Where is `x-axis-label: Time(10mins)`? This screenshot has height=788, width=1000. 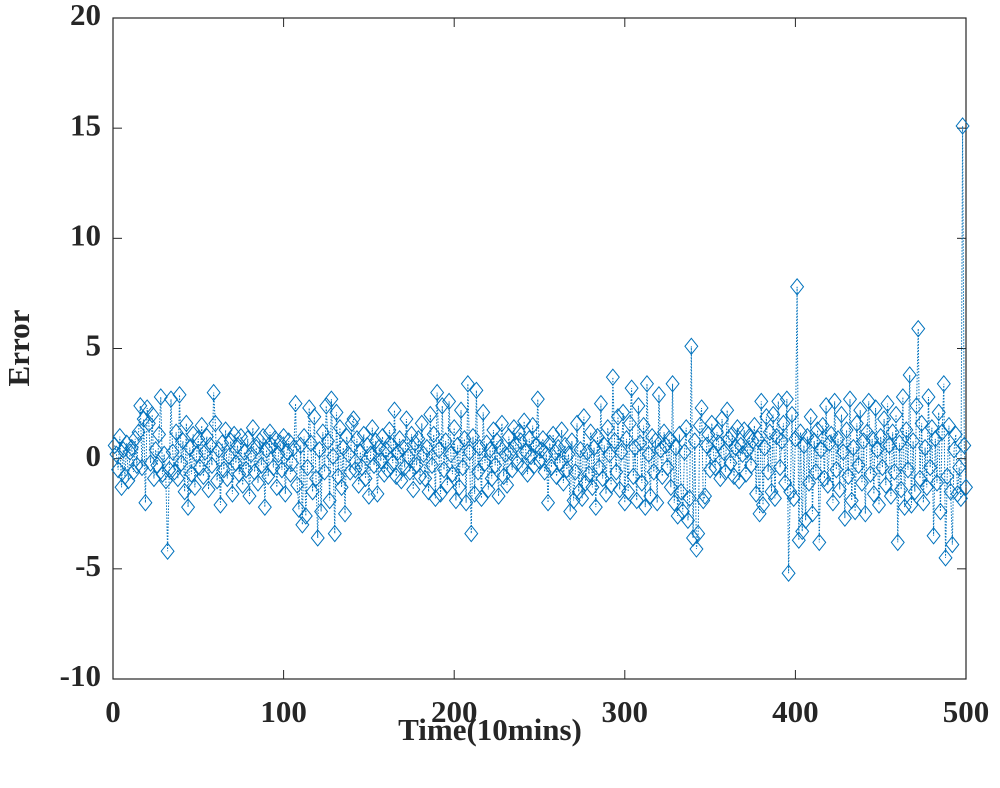
x-axis-label: Time(10mins) is located at coordinates (490, 729).